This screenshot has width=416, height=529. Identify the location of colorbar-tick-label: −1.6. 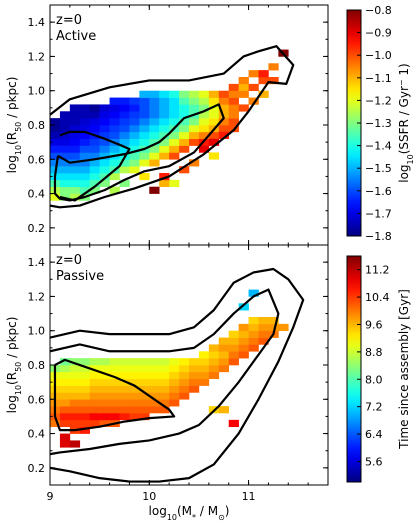
(378, 191).